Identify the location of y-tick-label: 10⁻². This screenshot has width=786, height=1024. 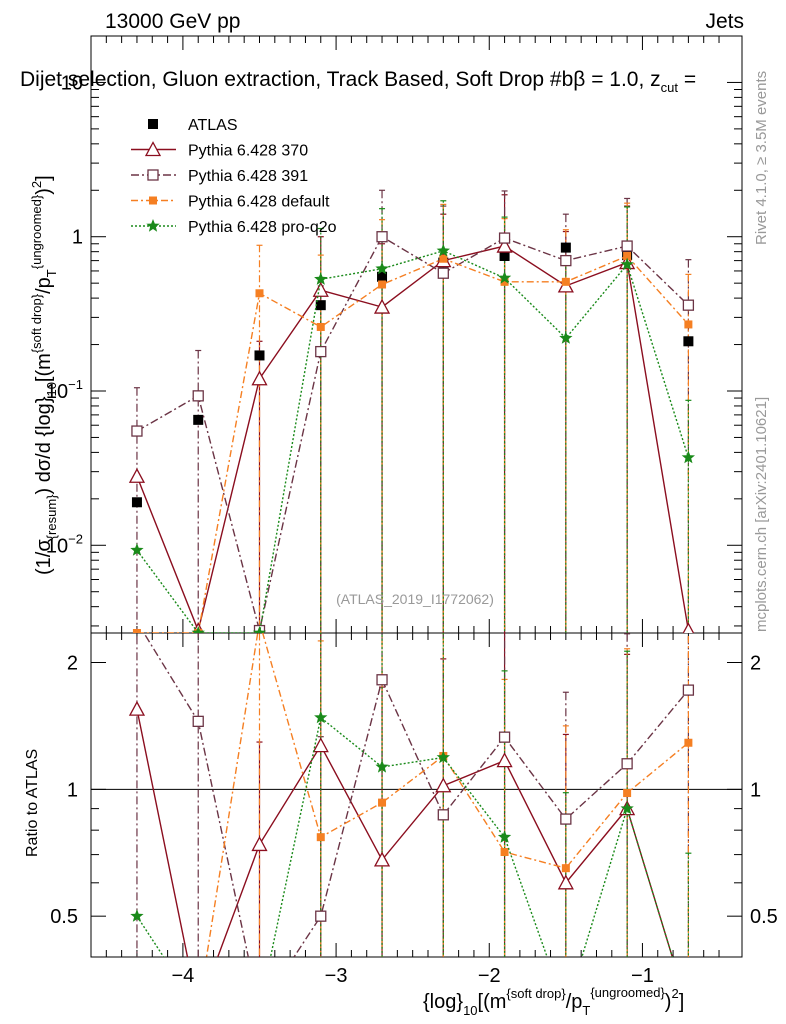
(64, 544).